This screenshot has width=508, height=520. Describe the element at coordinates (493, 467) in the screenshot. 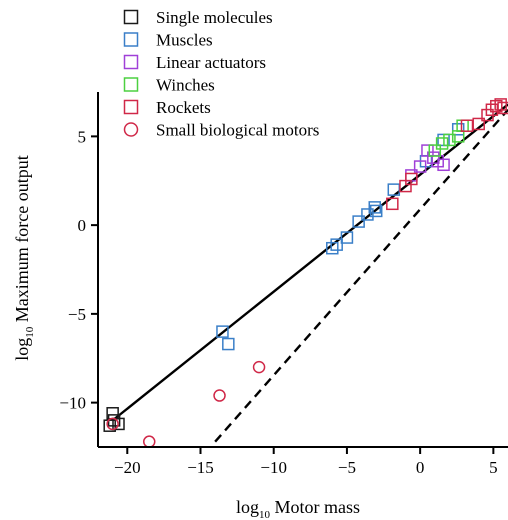

I see `x-tick-label: 5` at that location.